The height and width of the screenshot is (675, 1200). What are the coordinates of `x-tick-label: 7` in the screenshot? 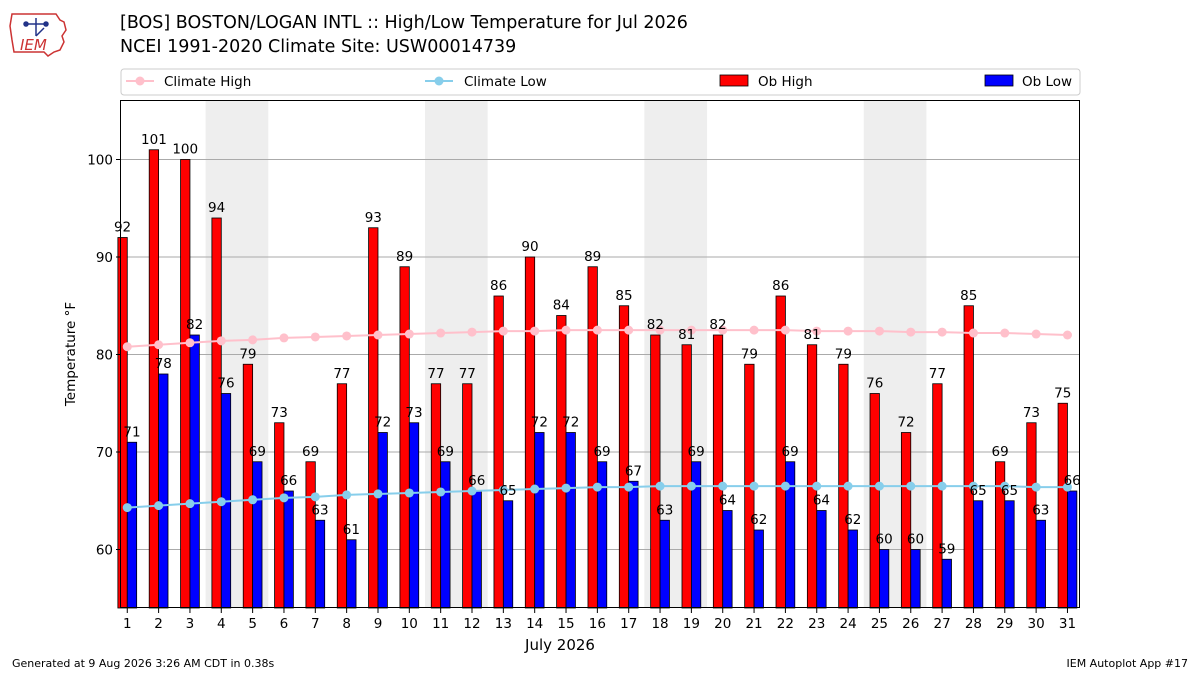 It's located at (315, 624).